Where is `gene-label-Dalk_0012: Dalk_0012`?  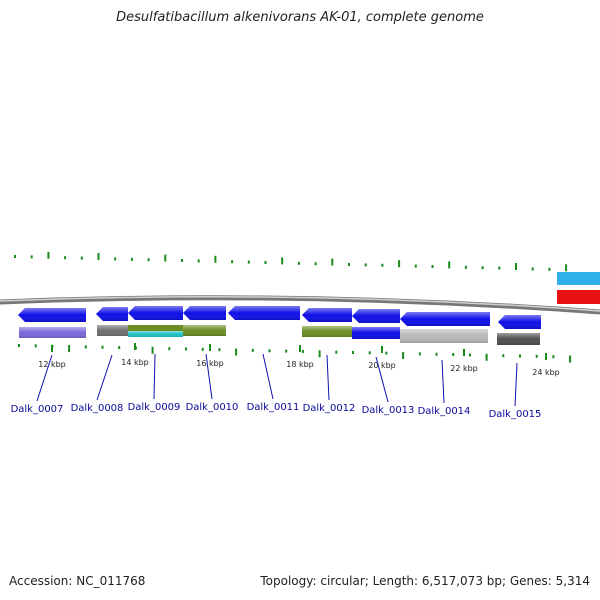 gene-label-Dalk_0012: Dalk_0012 is located at coordinates (329, 408).